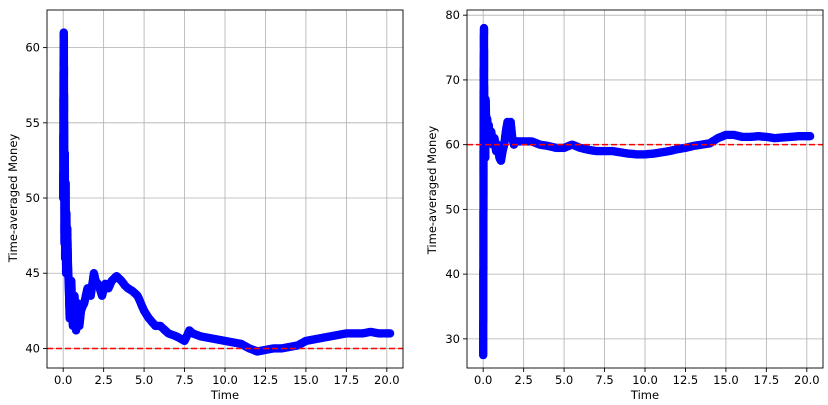  I want to click on y-tick-label: 30, so click(452, 339).